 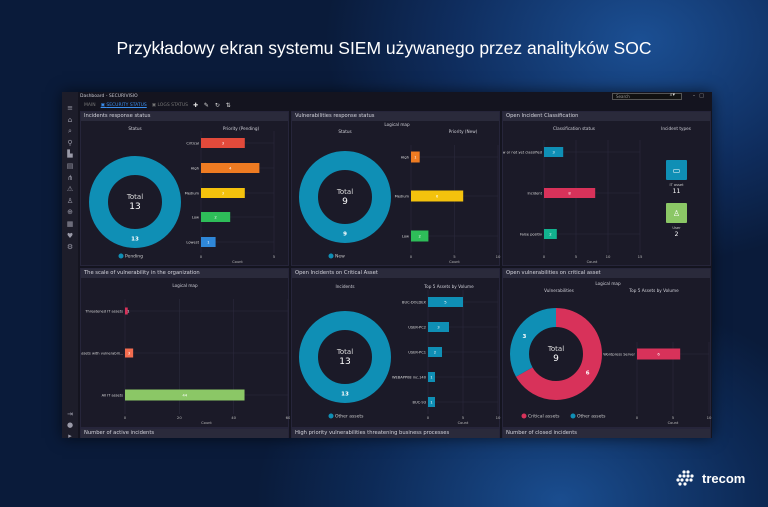 I want to click on bar-wordpress-server, so click(x=659, y=354).